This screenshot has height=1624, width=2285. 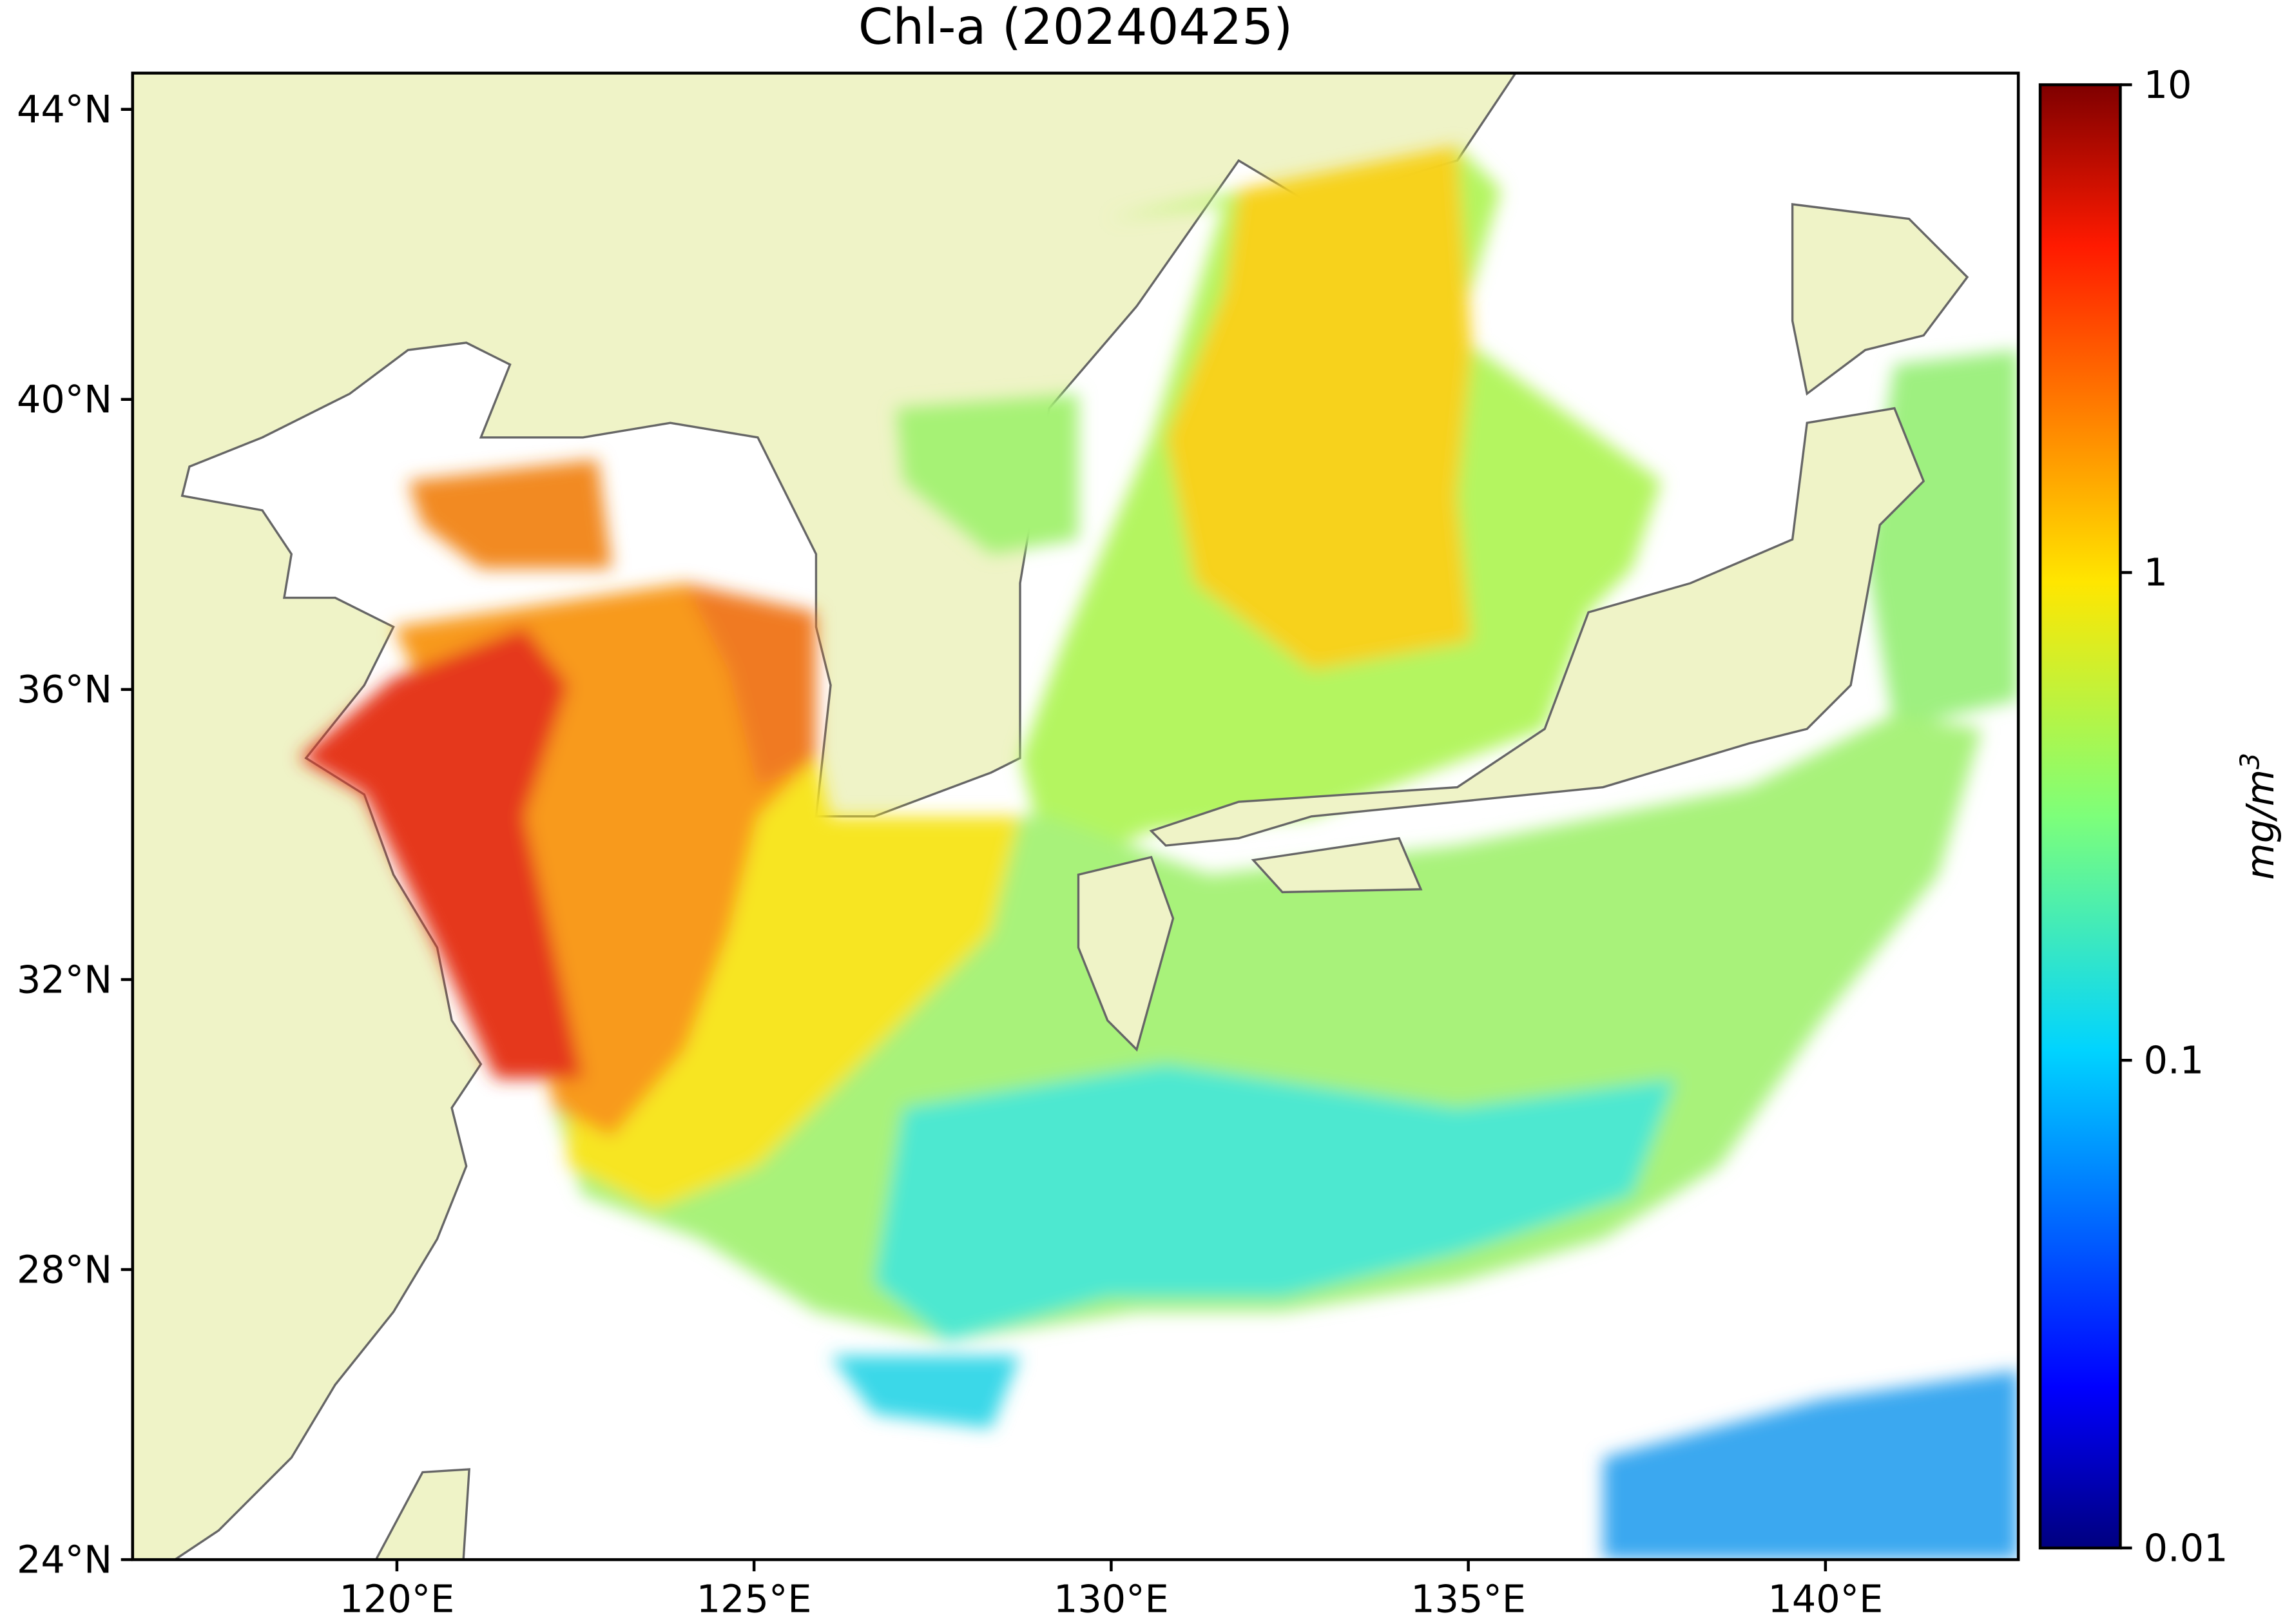 I want to click on x-tick-label: 135°E, so click(x=1468, y=1599).